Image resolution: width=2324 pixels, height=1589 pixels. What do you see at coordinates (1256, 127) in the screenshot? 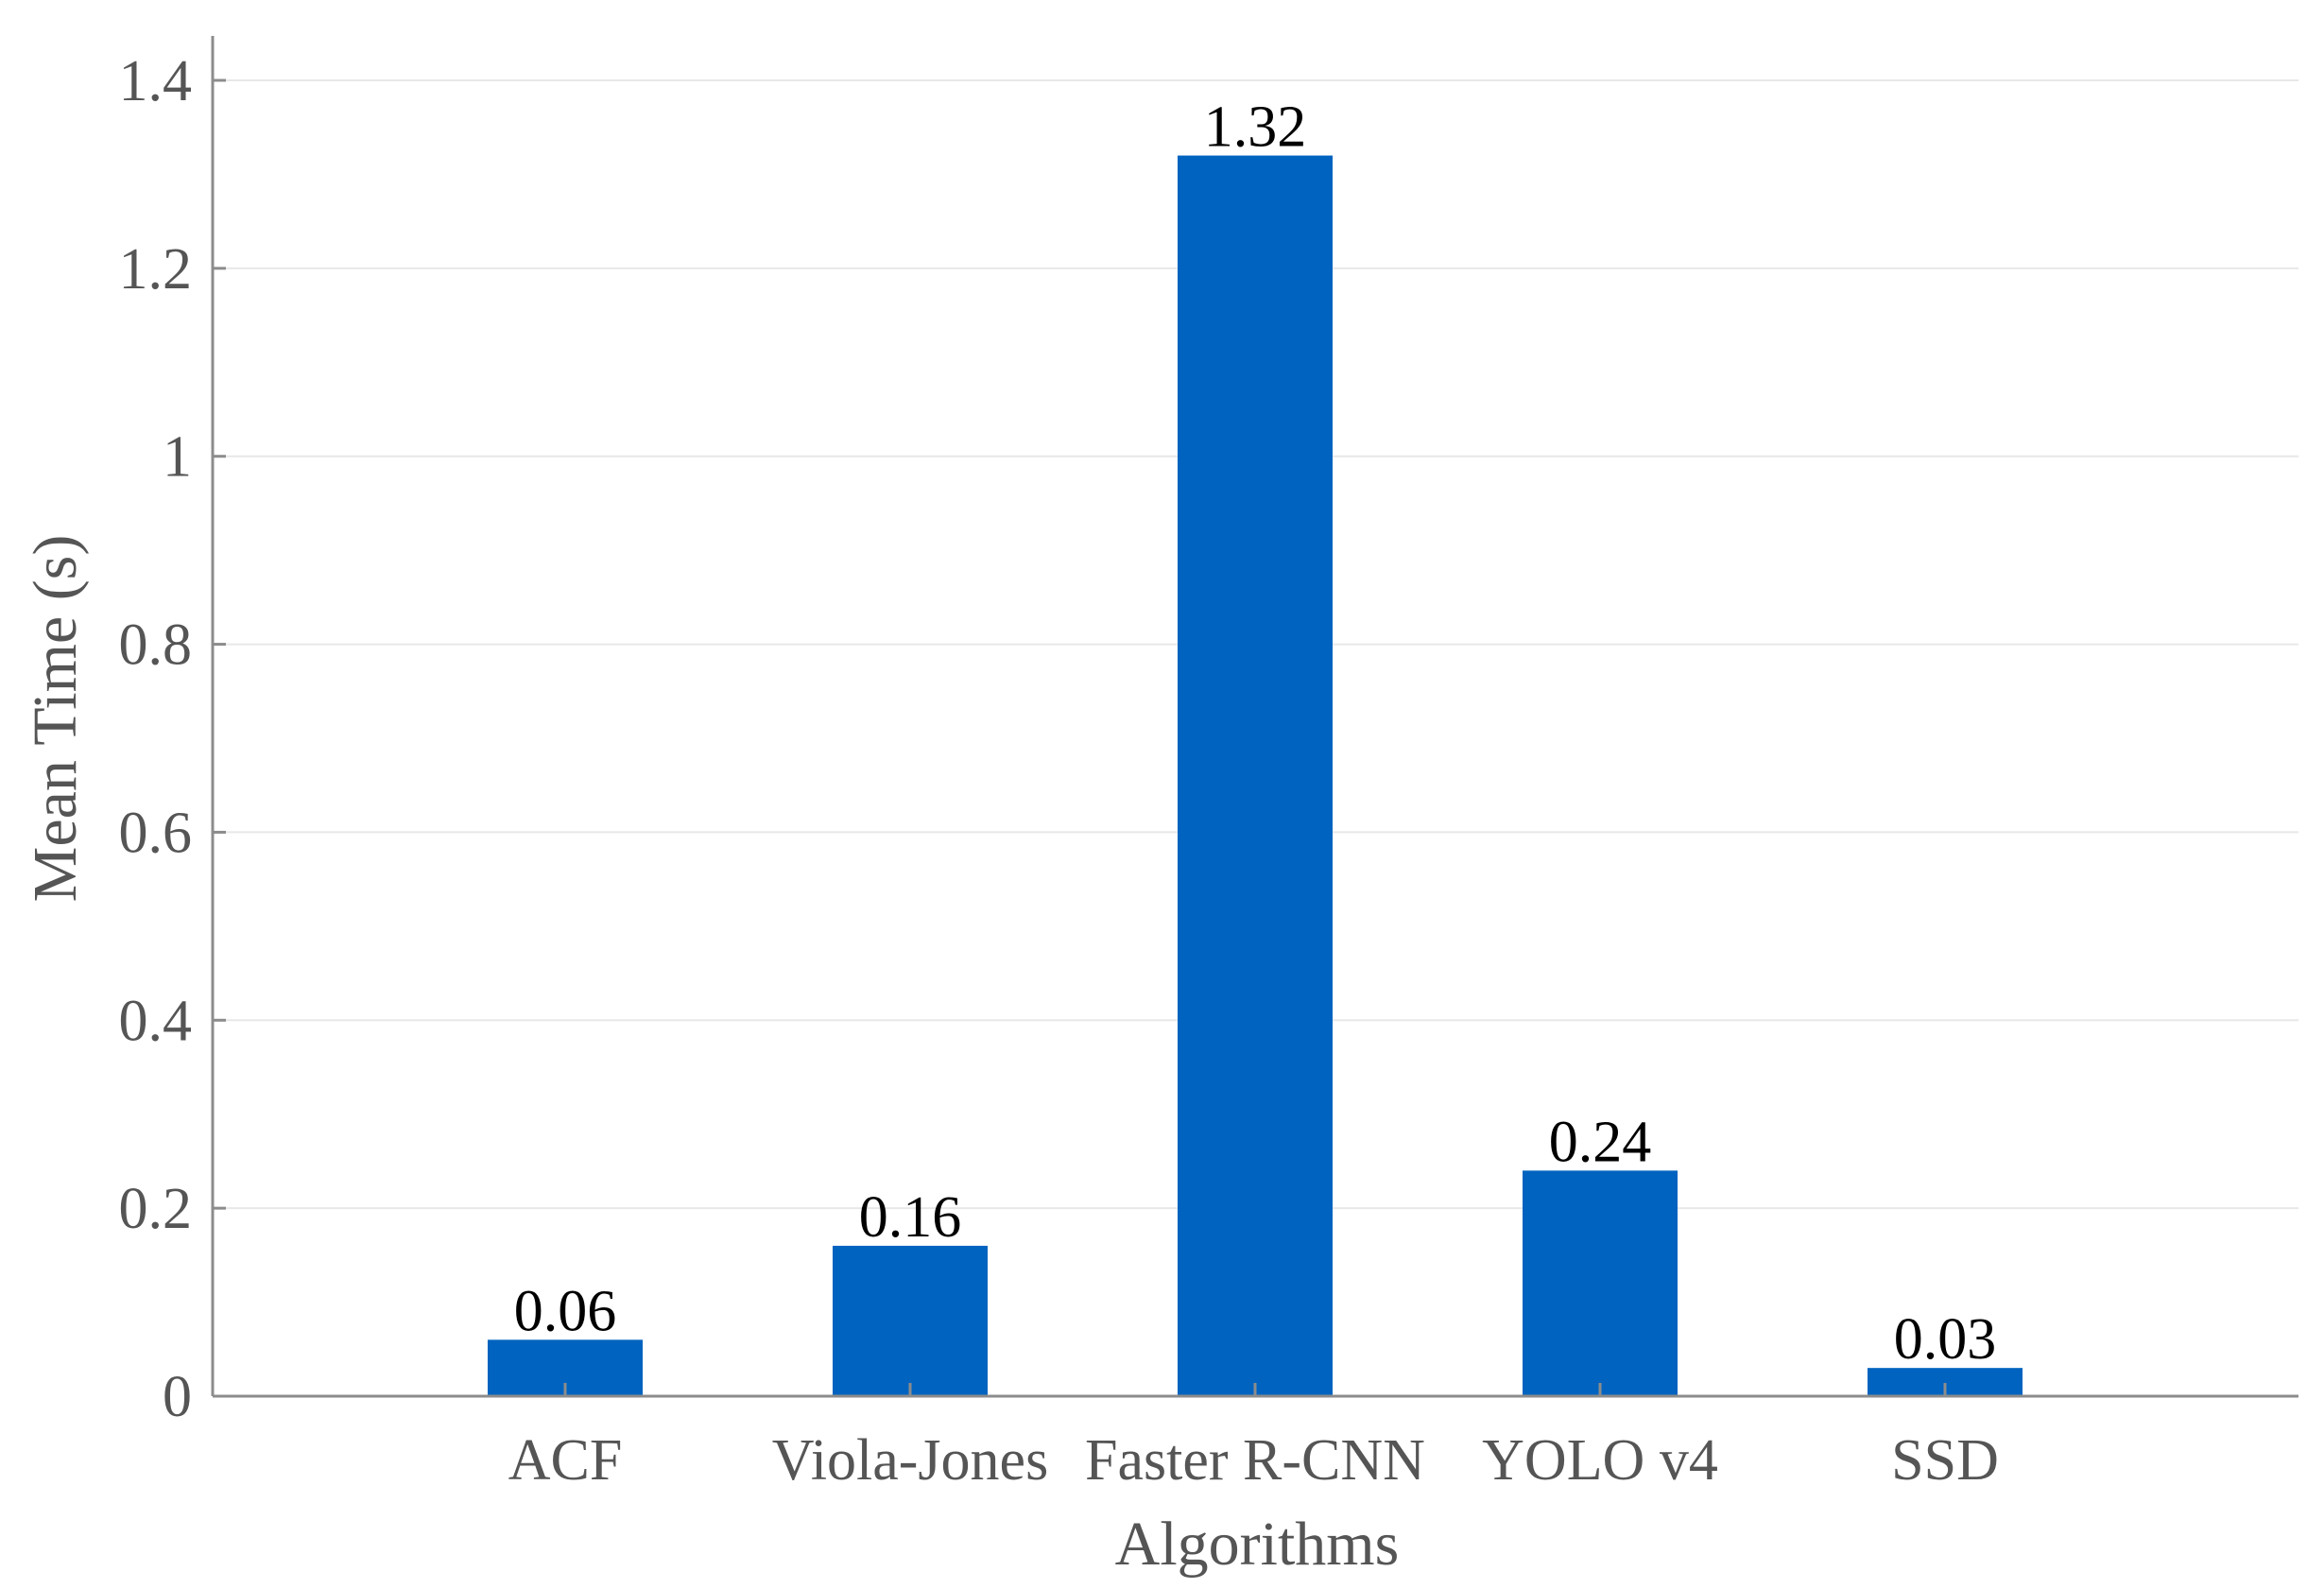
I see `data-label: 1.32` at bounding box center [1256, 127].